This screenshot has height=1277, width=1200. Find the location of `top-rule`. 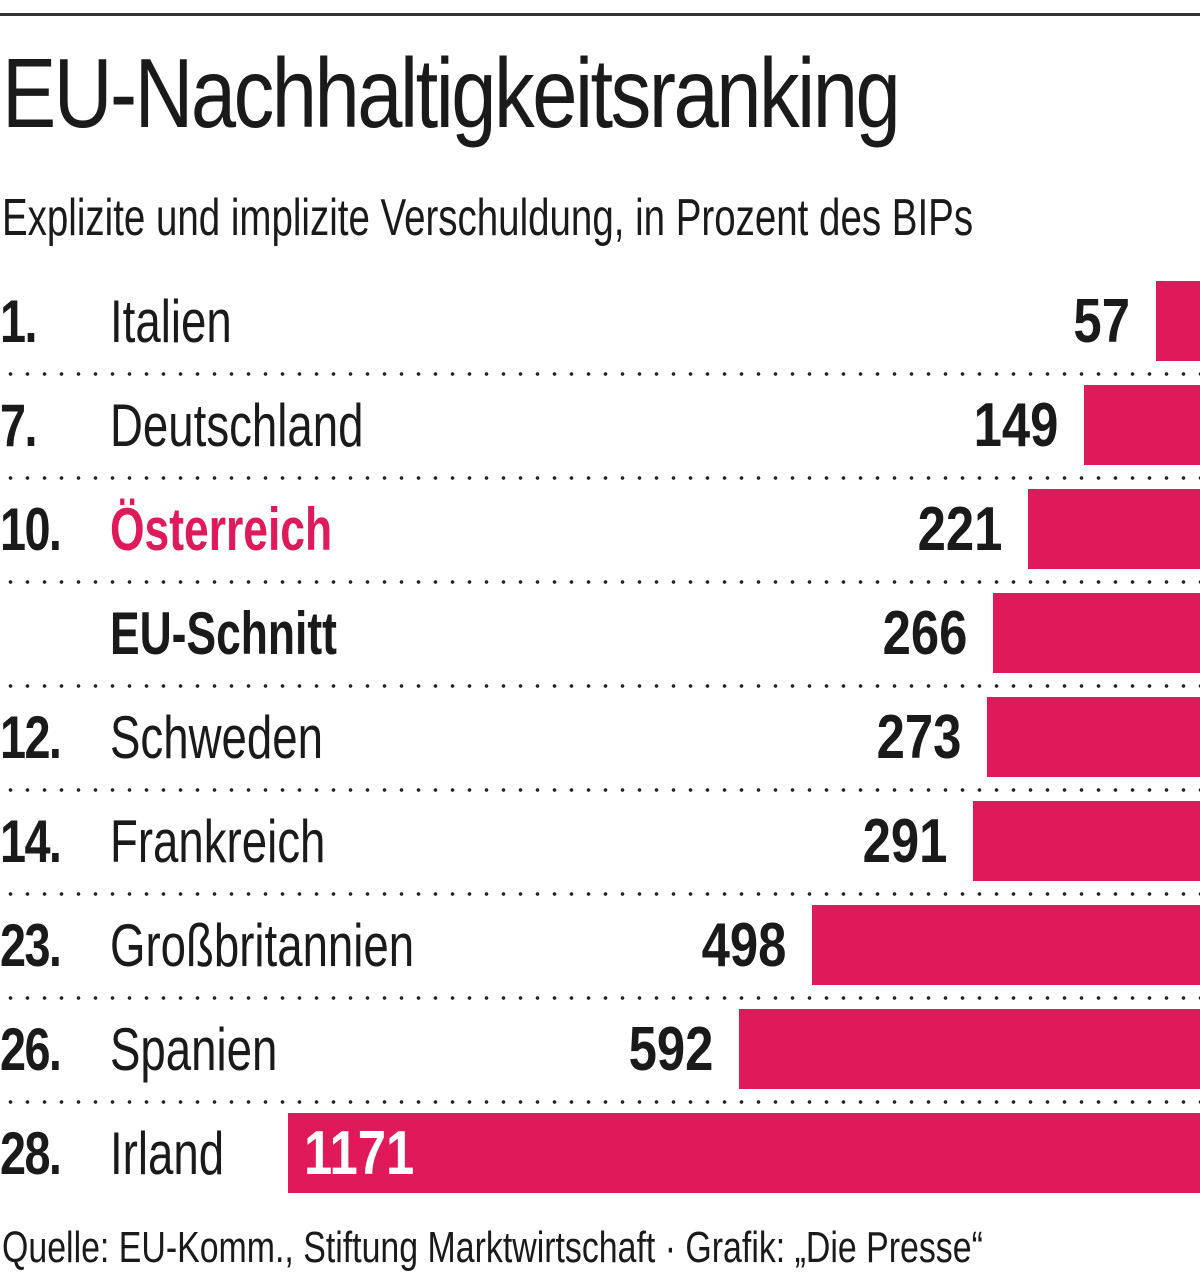

top-rule is located at coordinates (600, 14).